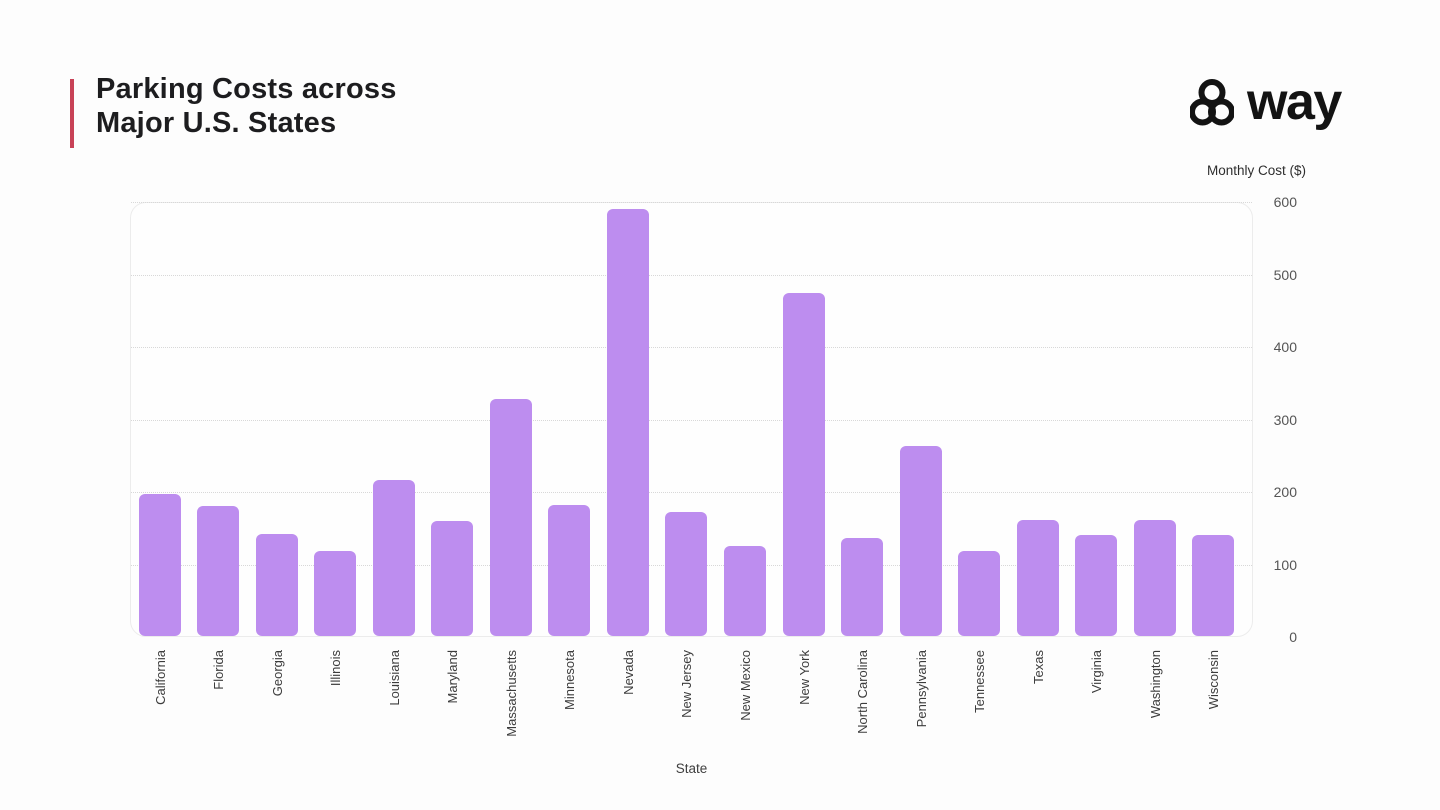 This screenshot has height=810, width=1440. I want to click on bar-texas, so click(1037, 577).